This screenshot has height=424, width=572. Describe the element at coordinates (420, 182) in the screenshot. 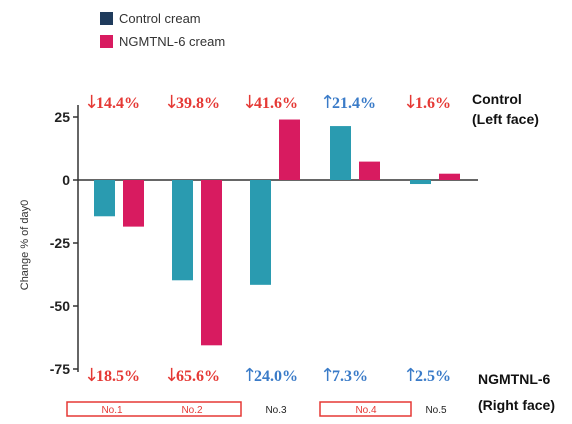

I see `bar-control-no5` at that location.